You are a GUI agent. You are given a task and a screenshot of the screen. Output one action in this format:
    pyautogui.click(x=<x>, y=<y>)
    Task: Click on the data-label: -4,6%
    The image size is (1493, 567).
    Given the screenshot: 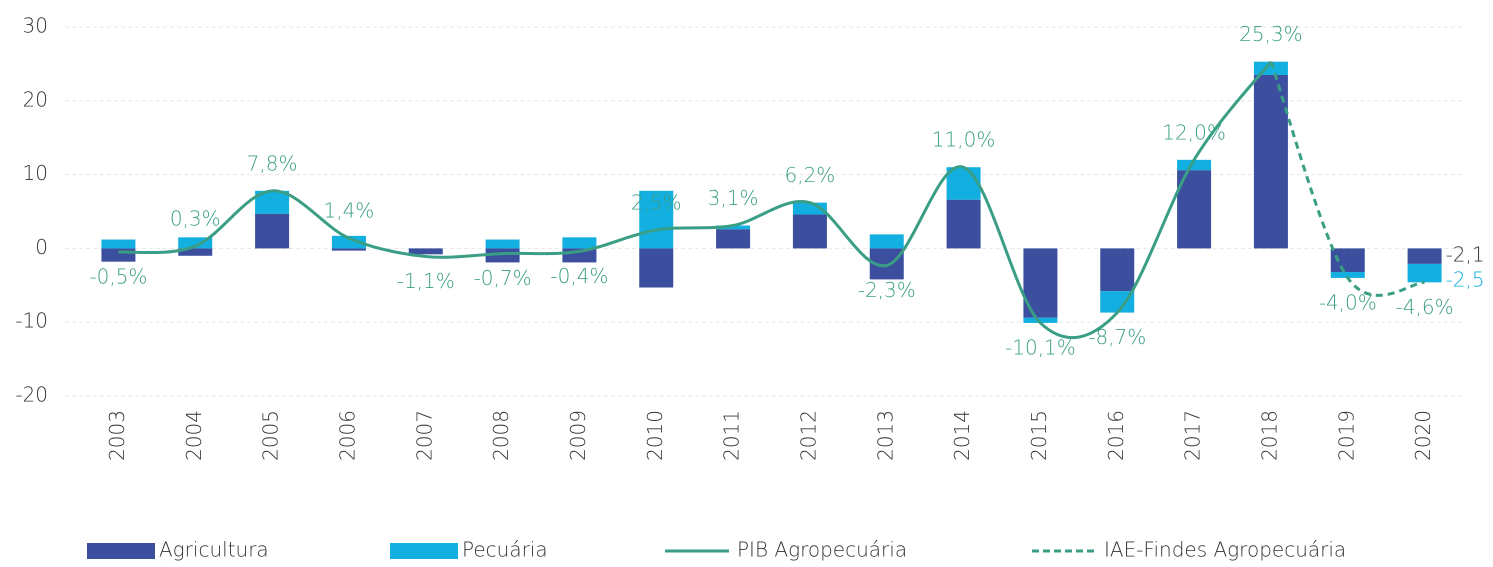 What is the action you would take?
    pyautogui.click(x=1425, y=307)
    